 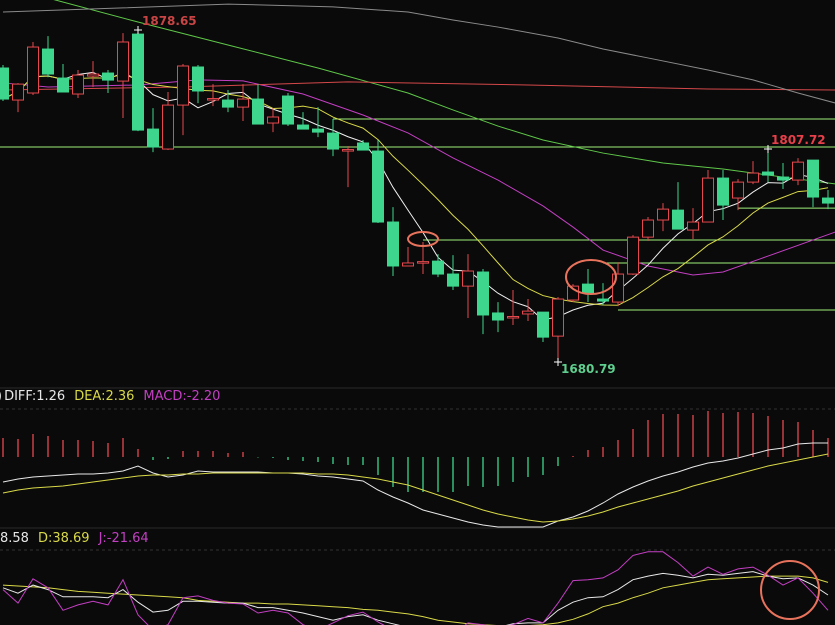 I want to click on diff-line, so click(x=415, y=485).